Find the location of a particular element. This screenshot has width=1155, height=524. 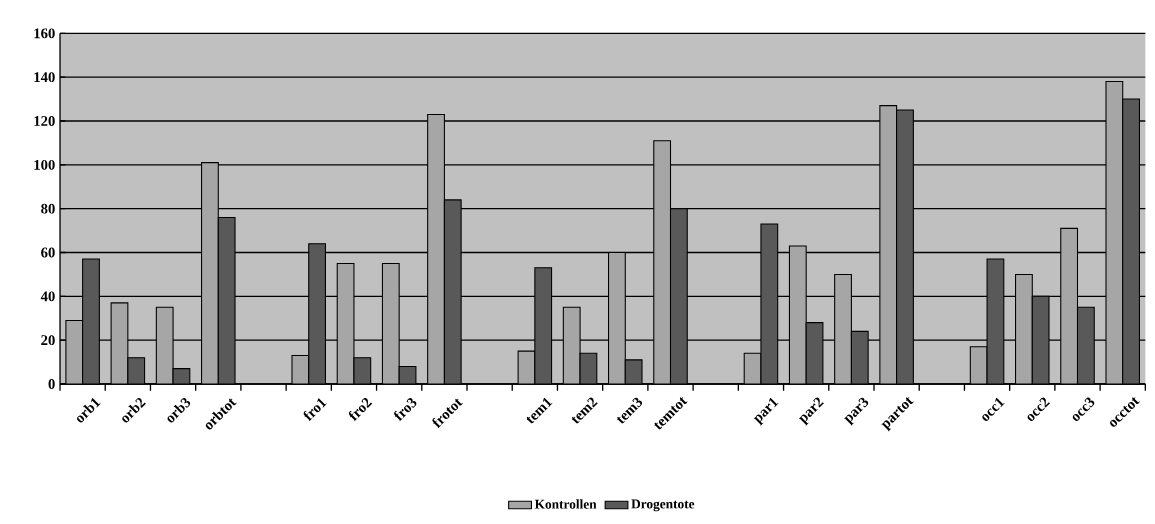

x-tick-label: fro3 is located at coordinates (405, 410).